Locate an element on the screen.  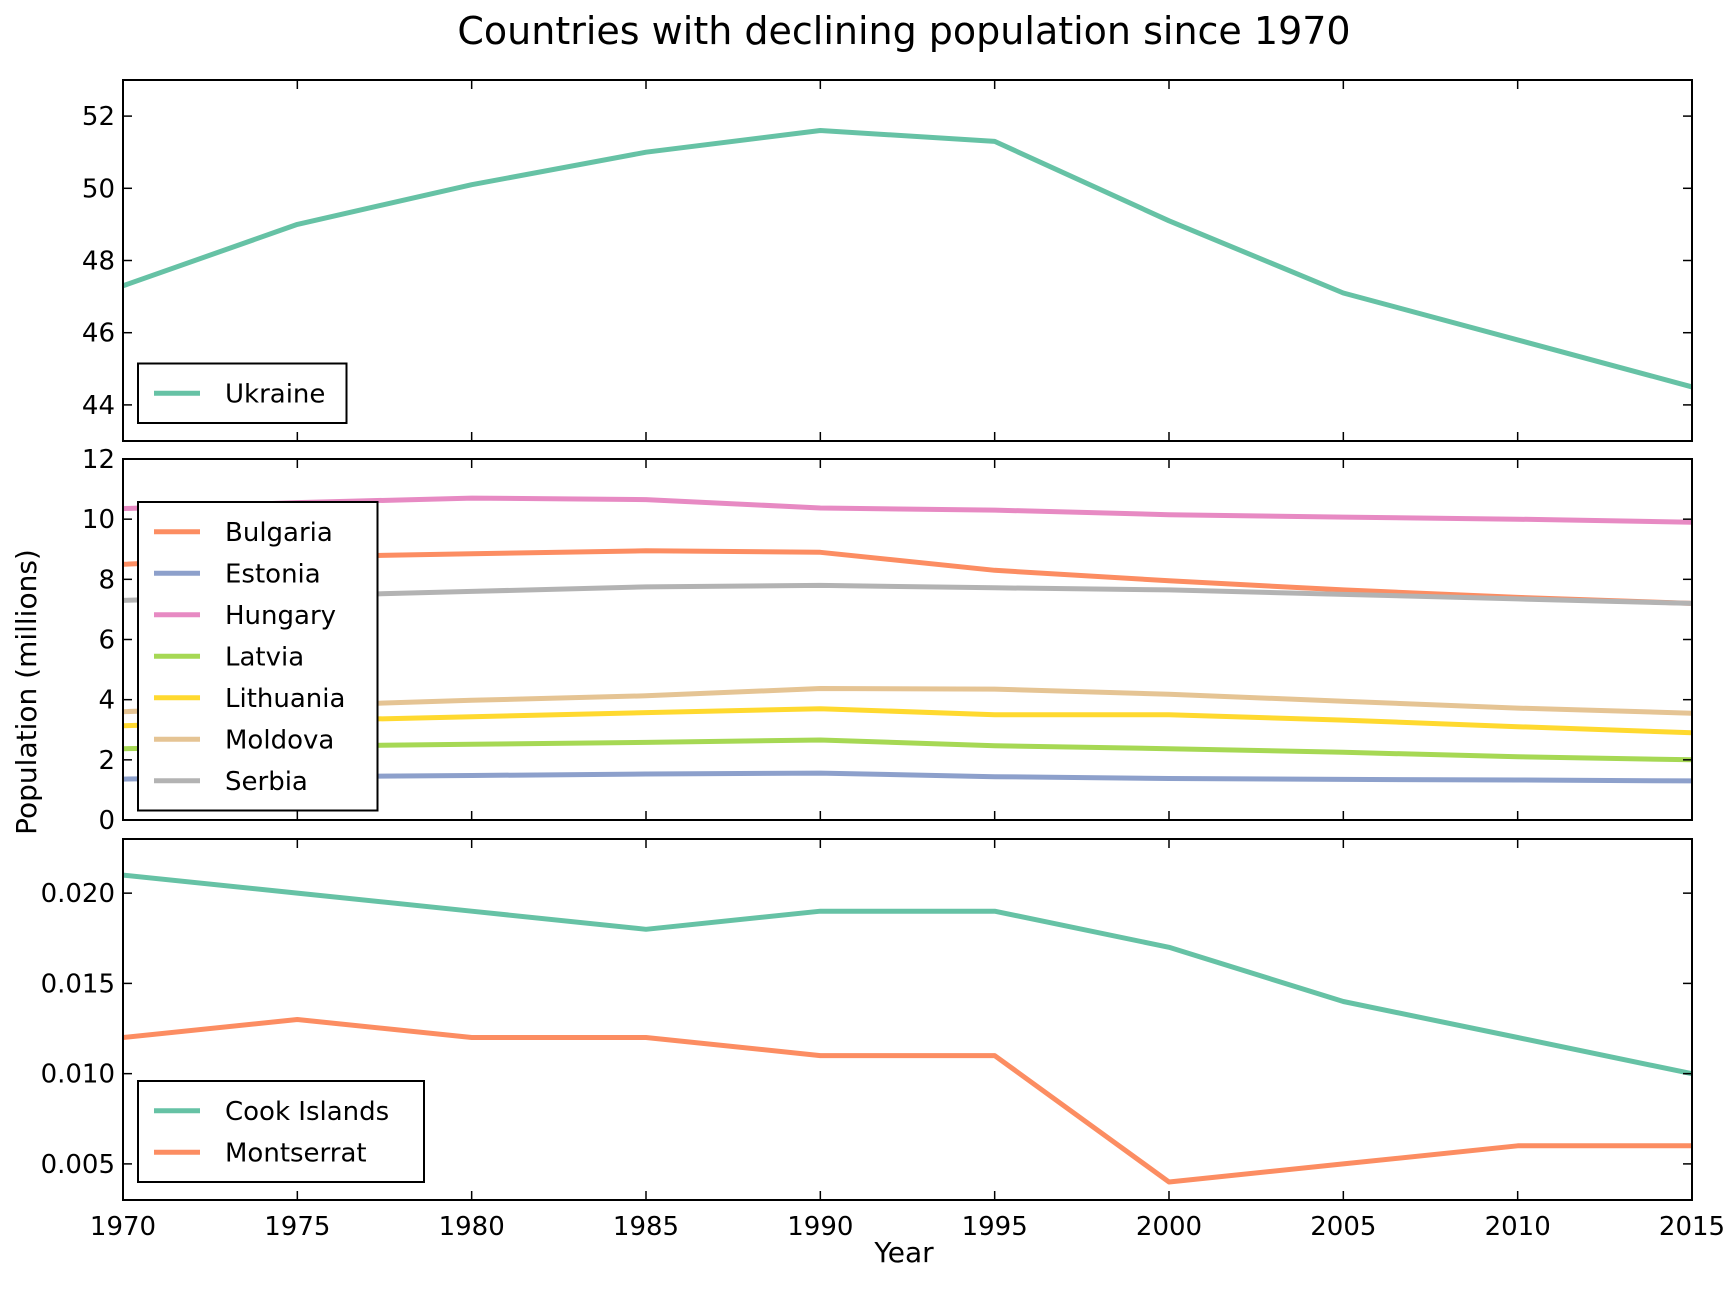
x-tick-label: 1975 is located at coordinates (297, 1227).